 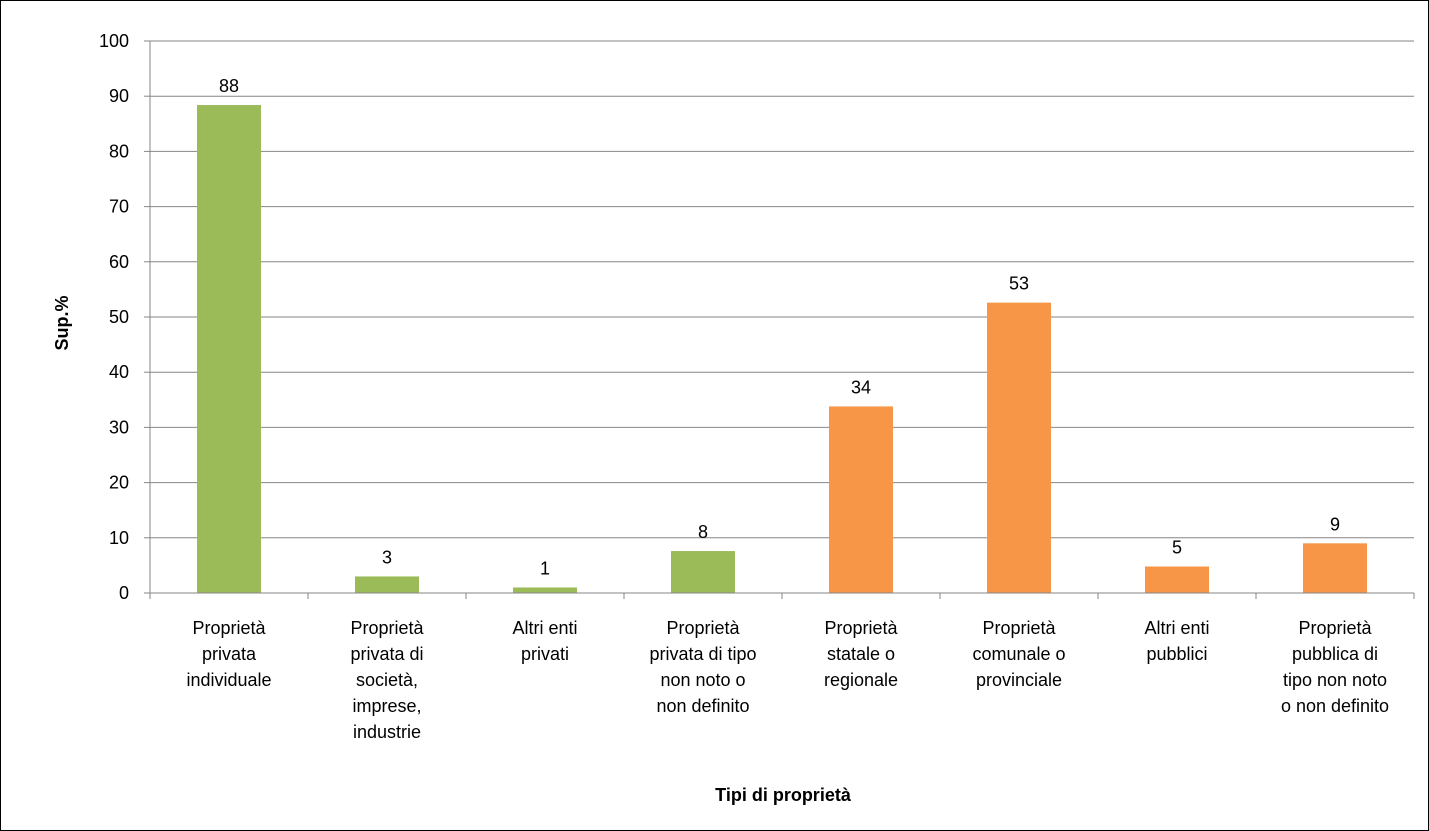 I want to click on y-tick-label: 0, so click(x=124, y=593).